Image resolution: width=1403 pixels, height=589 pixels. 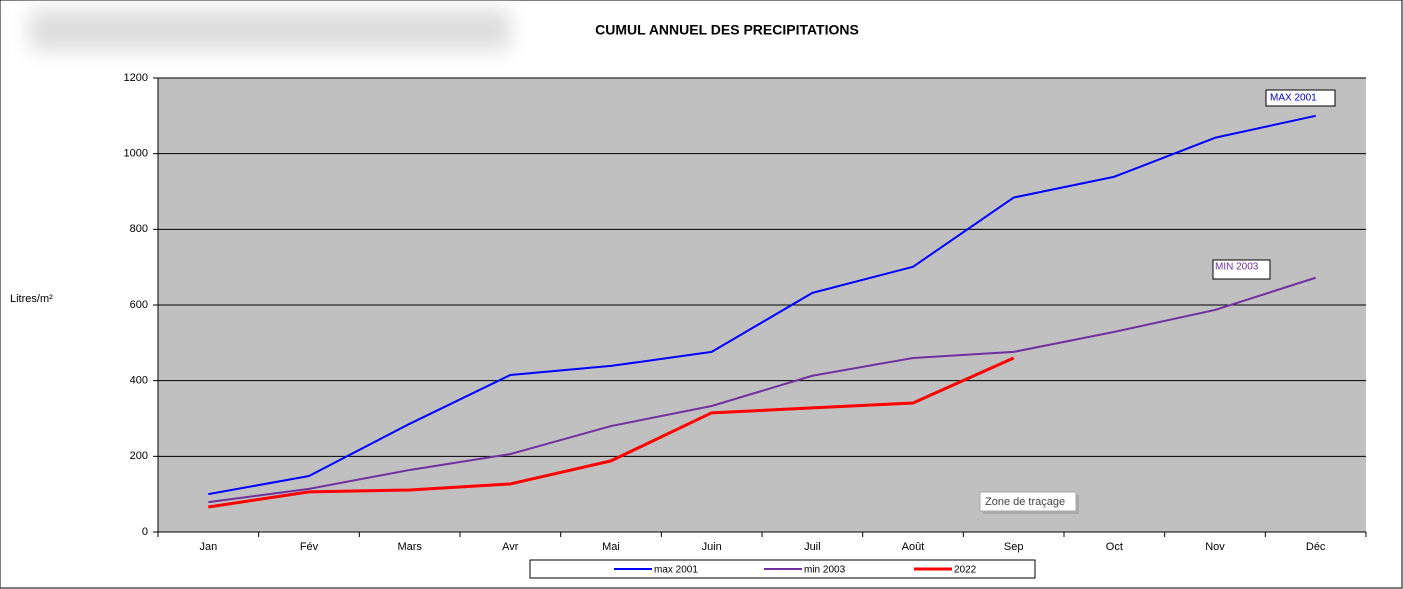 I want to click on tooltip-text: Zone de traçage, so click(x=1025, y=502).